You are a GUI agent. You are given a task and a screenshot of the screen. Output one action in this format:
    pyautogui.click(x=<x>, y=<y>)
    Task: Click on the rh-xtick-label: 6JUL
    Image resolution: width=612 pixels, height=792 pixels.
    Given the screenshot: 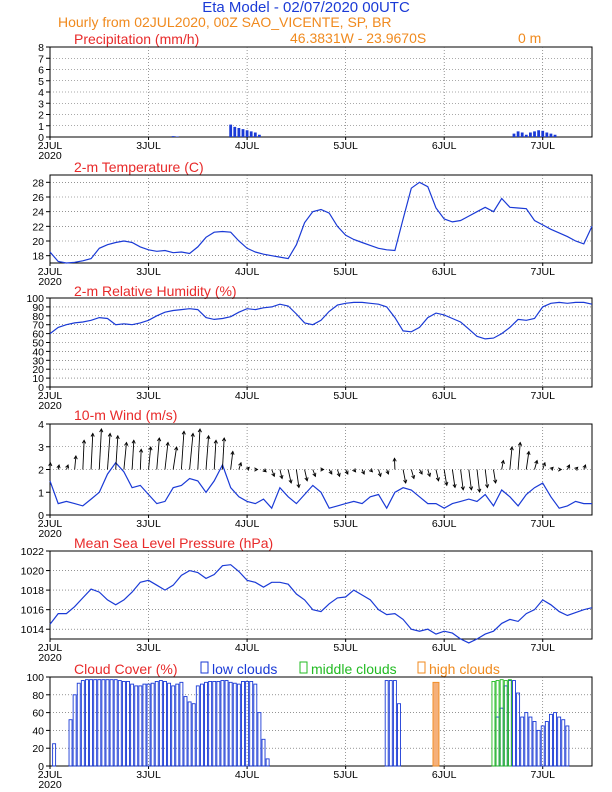 What is the action you would take?
    pyautogui.click(x=444, y=396)
    